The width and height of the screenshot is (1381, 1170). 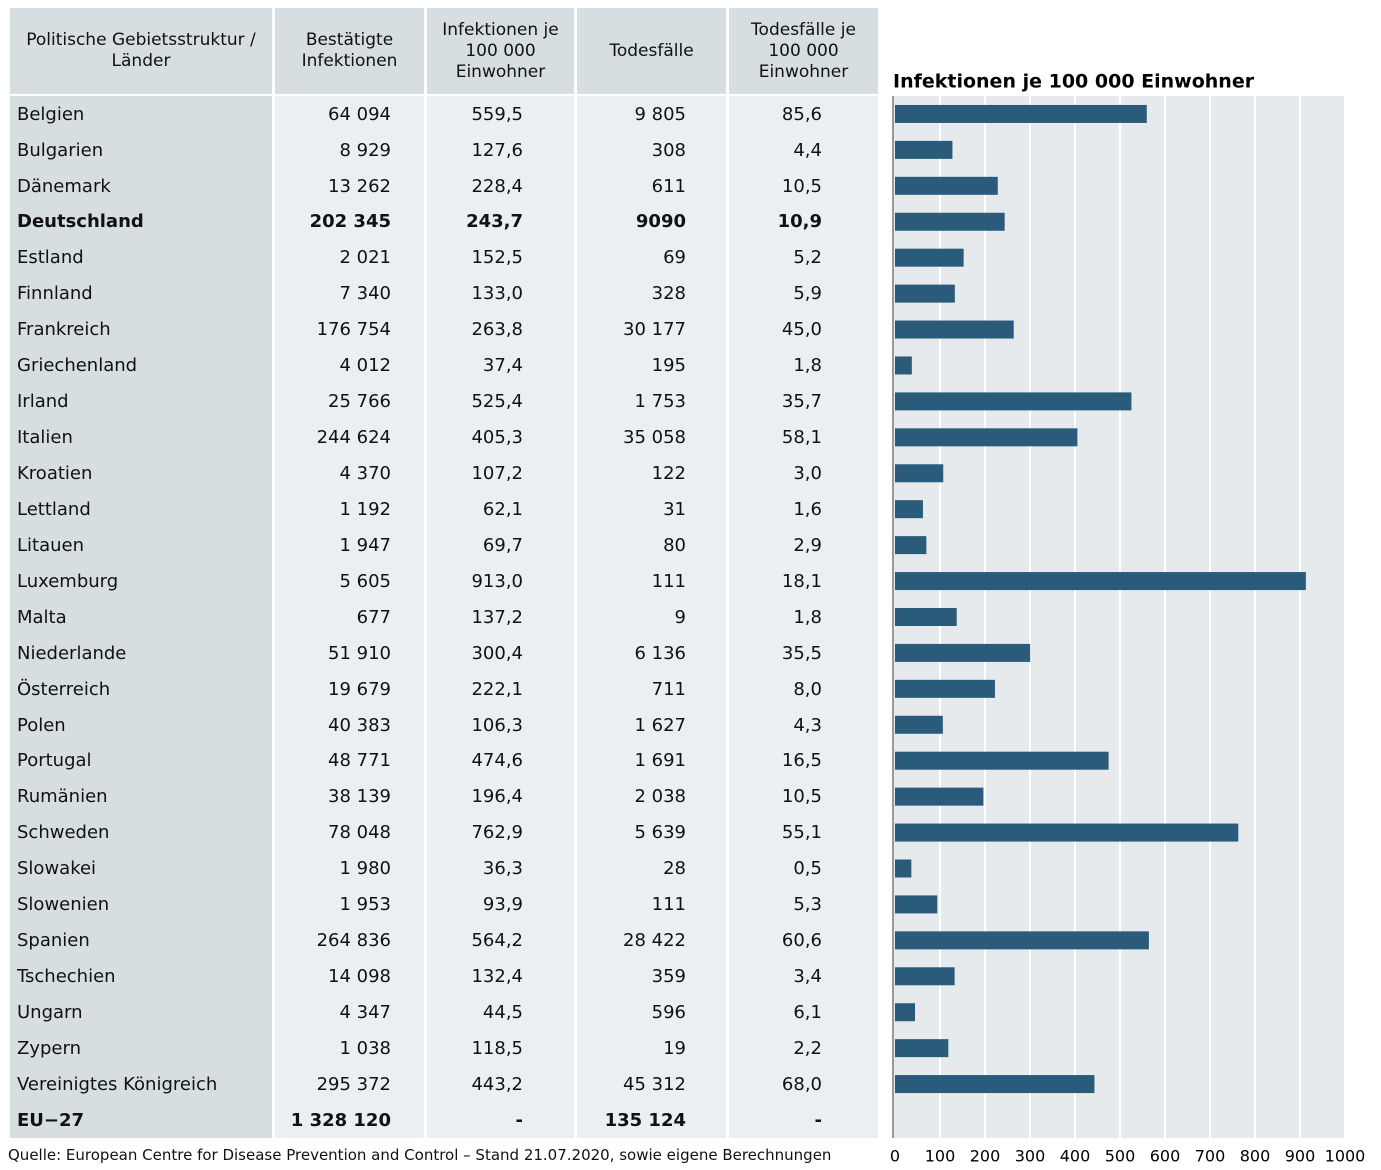 I want to click on table-cell: 4,3, so click(x=803, y=725).